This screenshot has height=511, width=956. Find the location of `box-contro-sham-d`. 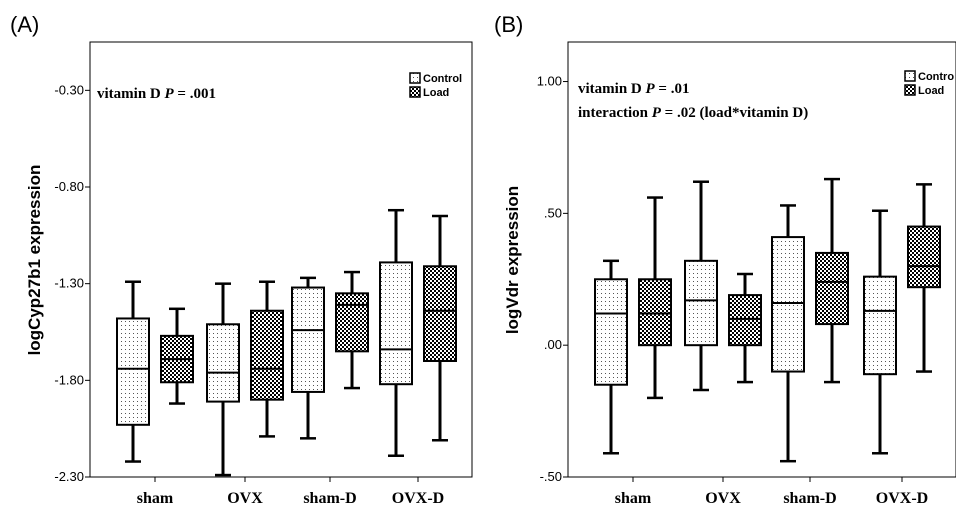

box-contro-sham-d is located at coordinates (788, 333).